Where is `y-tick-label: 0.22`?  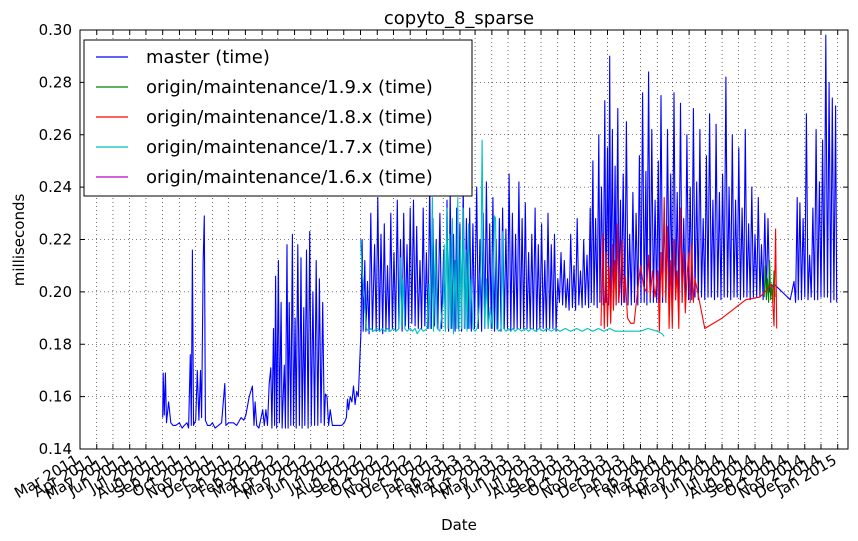 y-tick-label: 0.22 is located at coordinates (55, 240).